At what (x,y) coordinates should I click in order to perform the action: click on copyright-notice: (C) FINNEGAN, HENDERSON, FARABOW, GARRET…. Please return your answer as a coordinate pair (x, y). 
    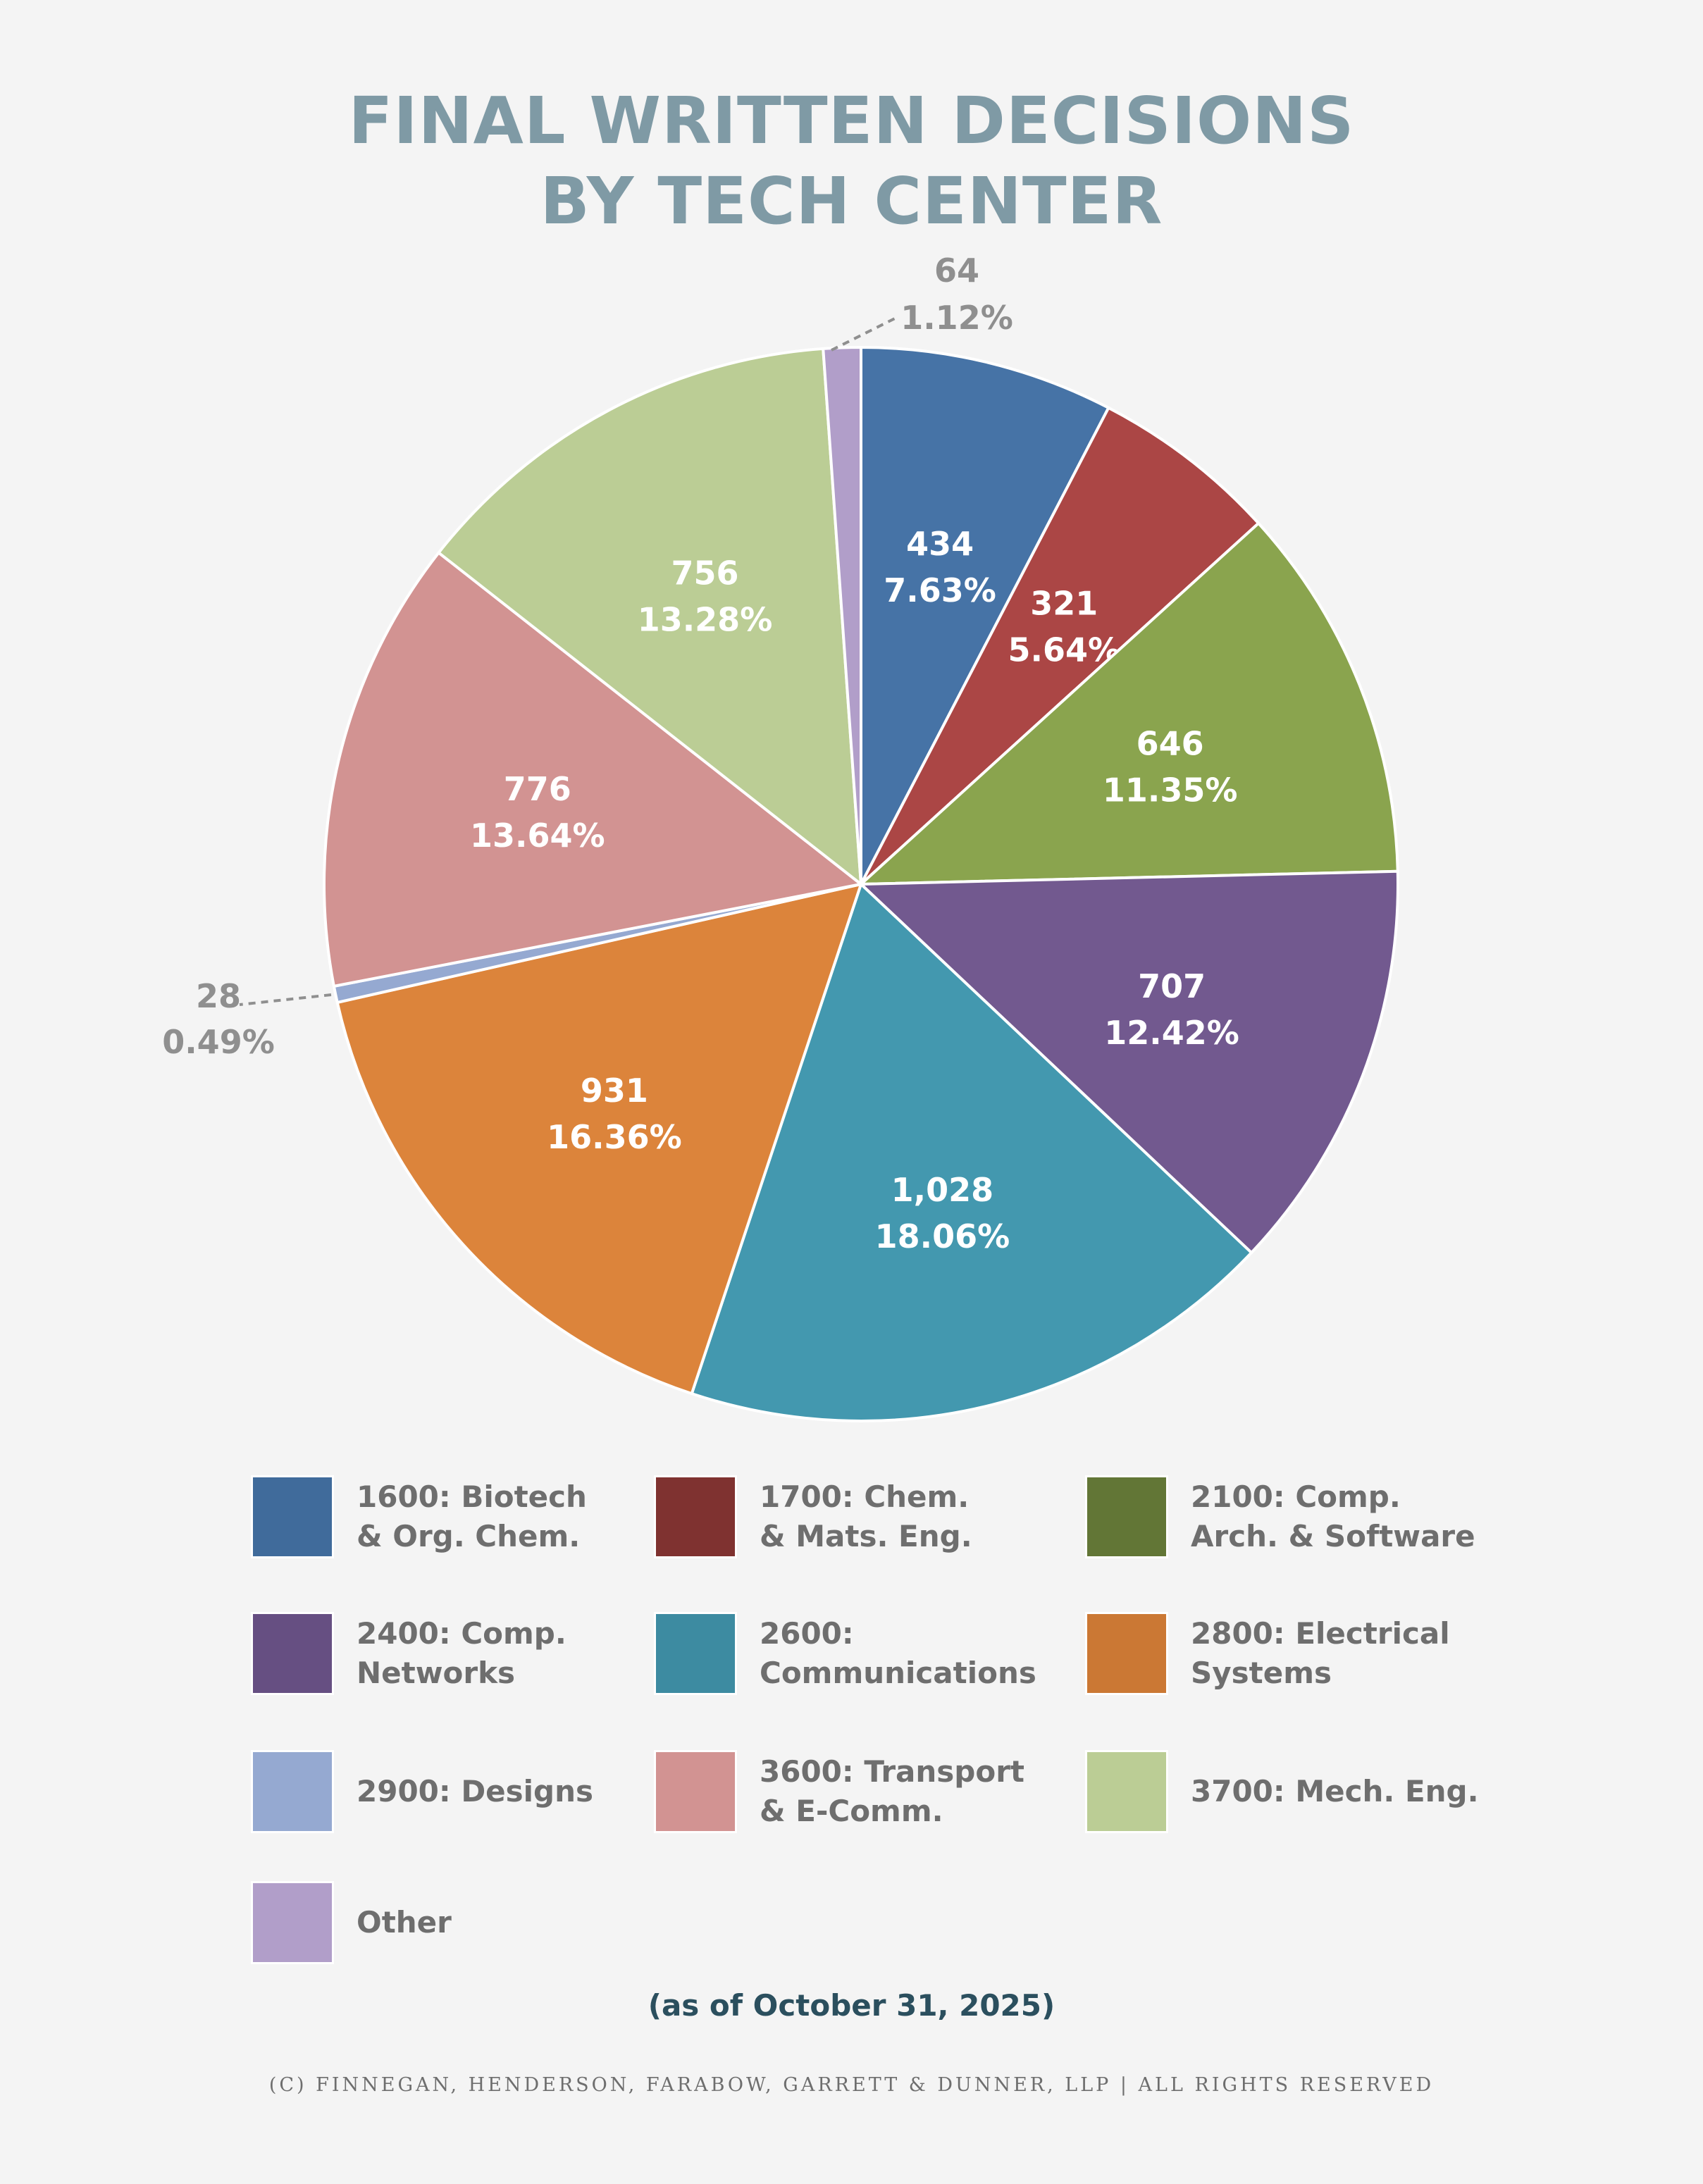
    Looking at the image, I should click on (851, 2085).